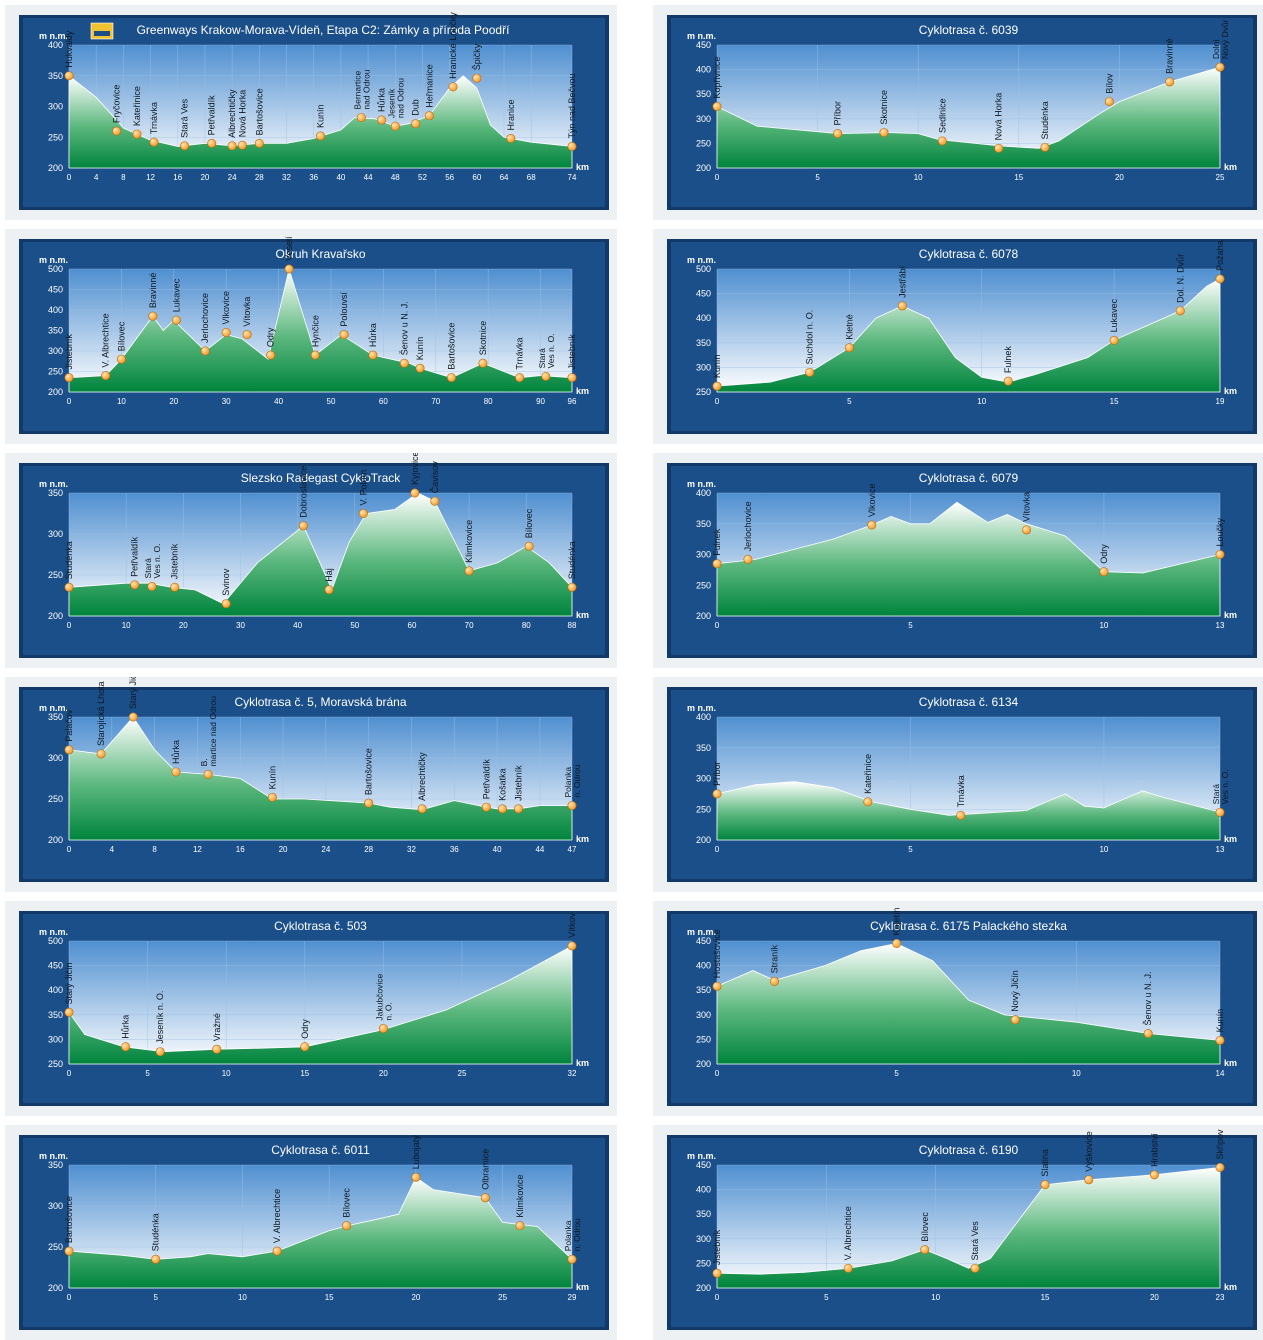 The image size is (1263, 1340). I want to click on elevation-area, so click(320, 1005).